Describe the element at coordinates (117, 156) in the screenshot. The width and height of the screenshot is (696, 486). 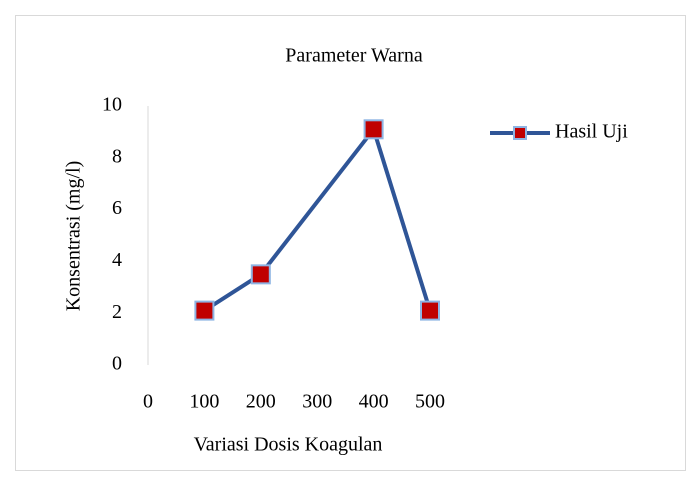
I see `y-tick-label: 8` at that location.